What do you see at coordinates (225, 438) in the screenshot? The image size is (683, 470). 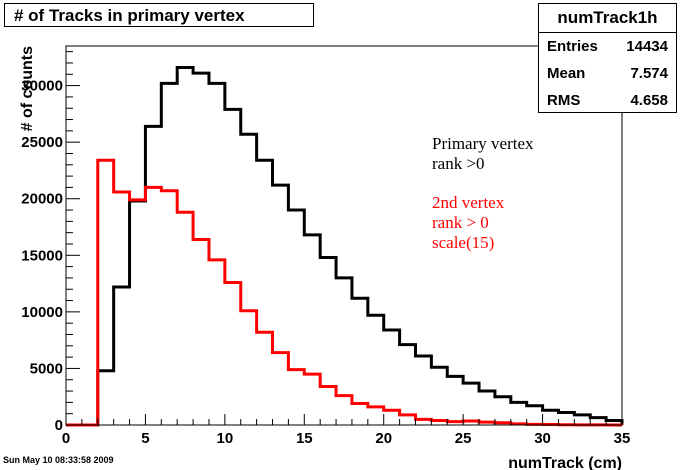 I see `x-tick-label: 10` at bounding box center [225, 438].